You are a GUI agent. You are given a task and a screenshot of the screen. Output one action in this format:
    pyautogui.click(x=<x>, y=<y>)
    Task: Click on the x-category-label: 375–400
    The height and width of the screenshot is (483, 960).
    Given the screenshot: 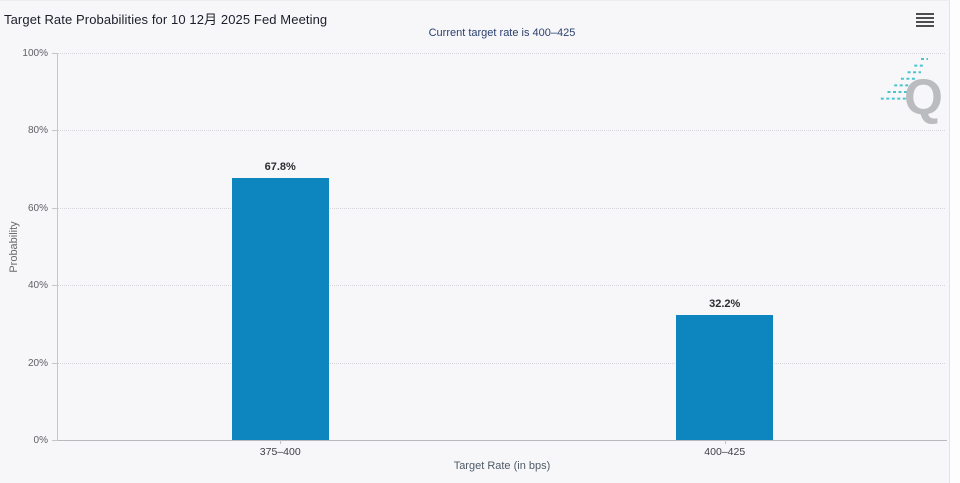 What is the action you would take?
    pyautogui.click(x=280, y=452)
    